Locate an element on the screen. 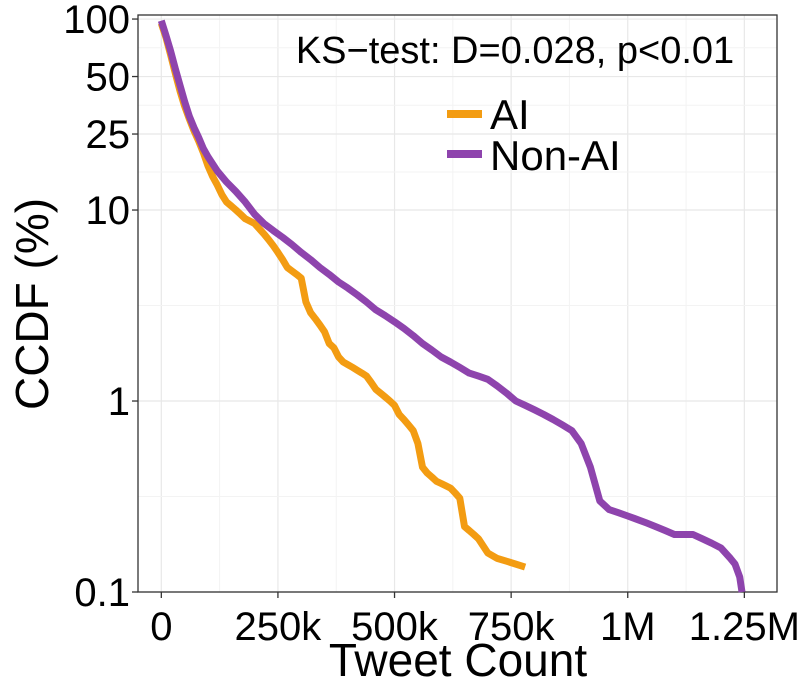 This screenshot has width=797, height=691. x-tick-label: 1.25M is located at coordinates (743, 627).